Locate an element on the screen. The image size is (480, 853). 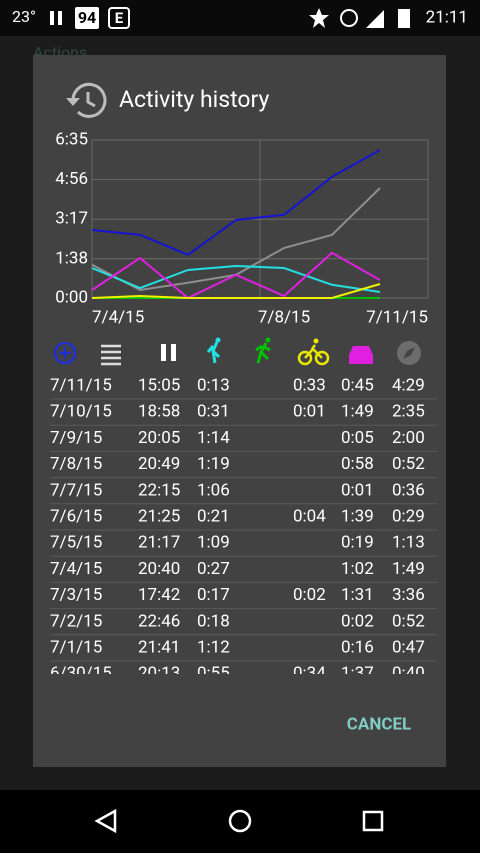
table-cell: 1:13 is located at coordinates (408, 543).